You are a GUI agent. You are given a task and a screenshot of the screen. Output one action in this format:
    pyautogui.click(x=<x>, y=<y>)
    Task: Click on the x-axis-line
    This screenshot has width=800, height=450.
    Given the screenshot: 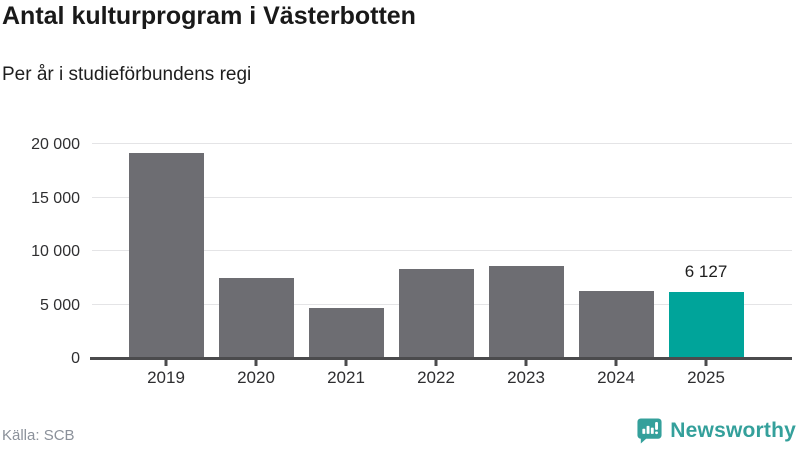 What is the action you would take?
    pyautogui.click(x=441, y=358)
    